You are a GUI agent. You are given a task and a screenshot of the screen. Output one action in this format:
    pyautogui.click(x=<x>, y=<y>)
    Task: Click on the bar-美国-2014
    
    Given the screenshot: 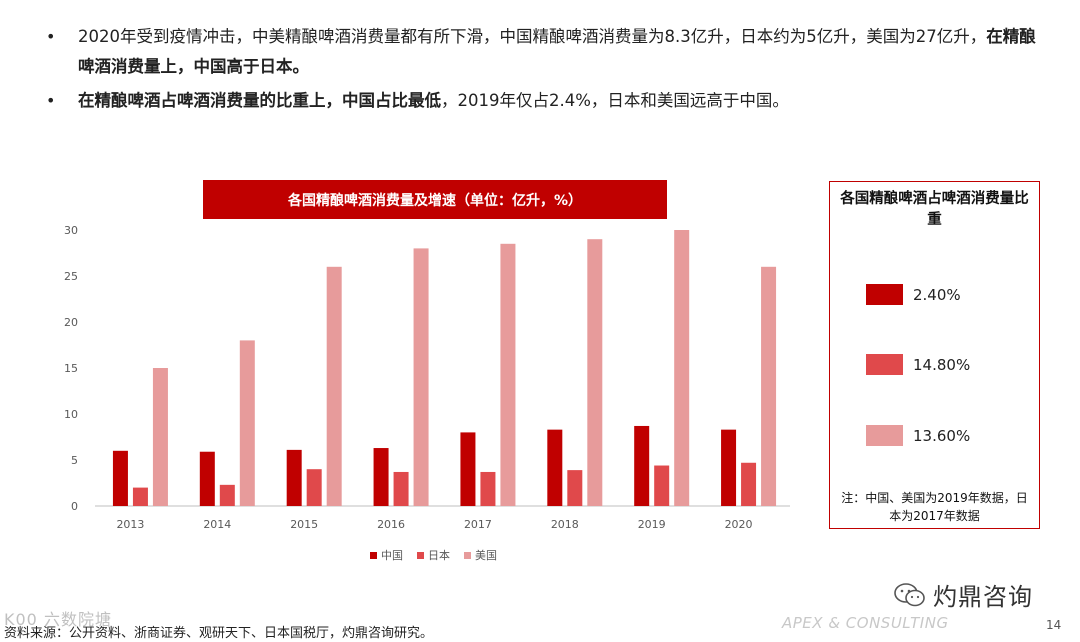 What is the action you would take?
    pyautogui.click(x=247, y=423)
    